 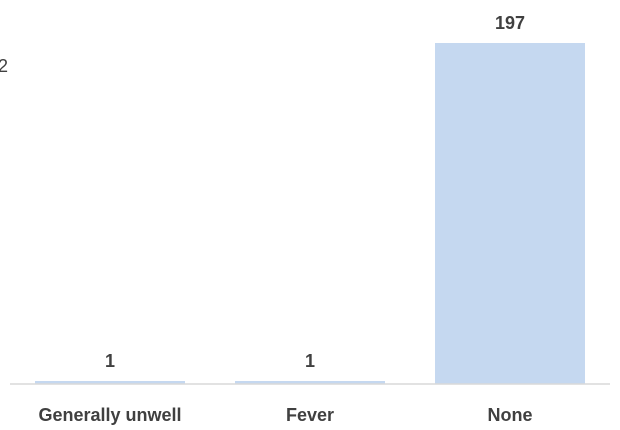 What do you see at coordinates (109, 415) in the screenshot?
I see `x-tick-label-generally-unwell: Generally unwell` at bounding box center [109, 415].